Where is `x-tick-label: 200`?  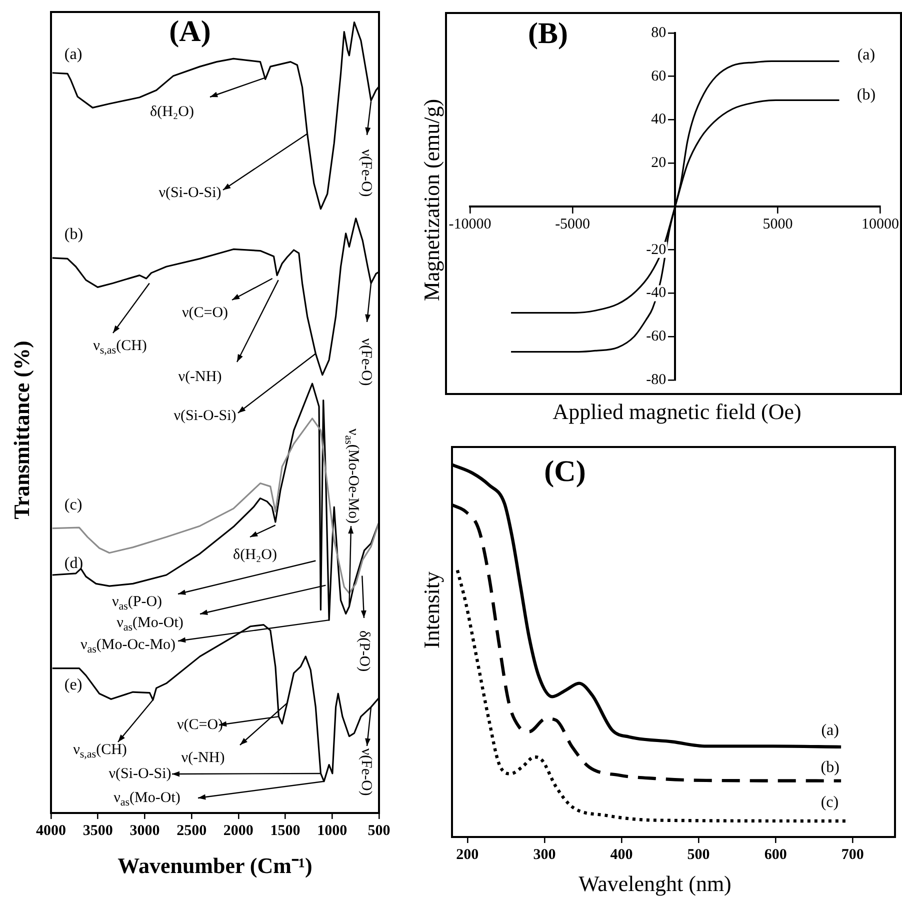
x-tick-label: 200 is located at coordinates (467, 854).